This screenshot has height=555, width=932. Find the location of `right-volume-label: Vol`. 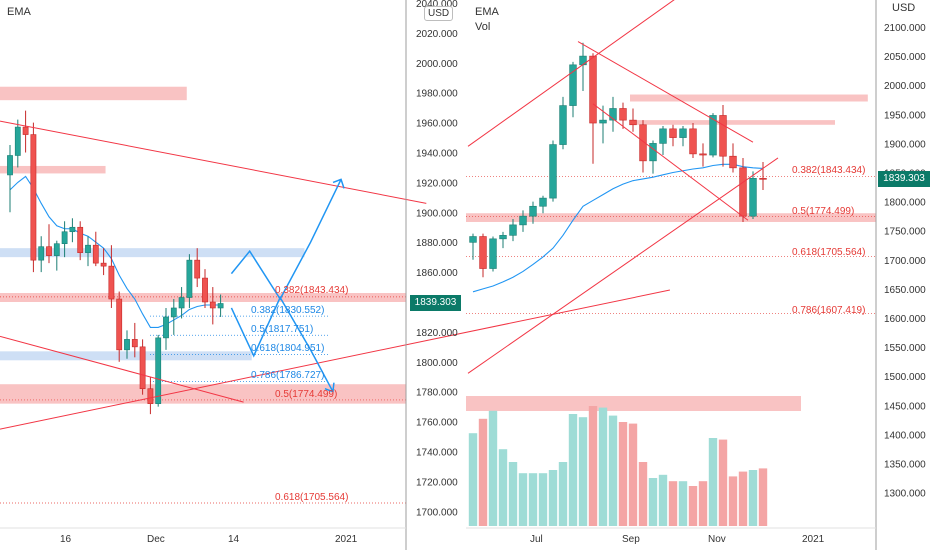

right-volume-label: Vol is located at coordinates (483, 27).